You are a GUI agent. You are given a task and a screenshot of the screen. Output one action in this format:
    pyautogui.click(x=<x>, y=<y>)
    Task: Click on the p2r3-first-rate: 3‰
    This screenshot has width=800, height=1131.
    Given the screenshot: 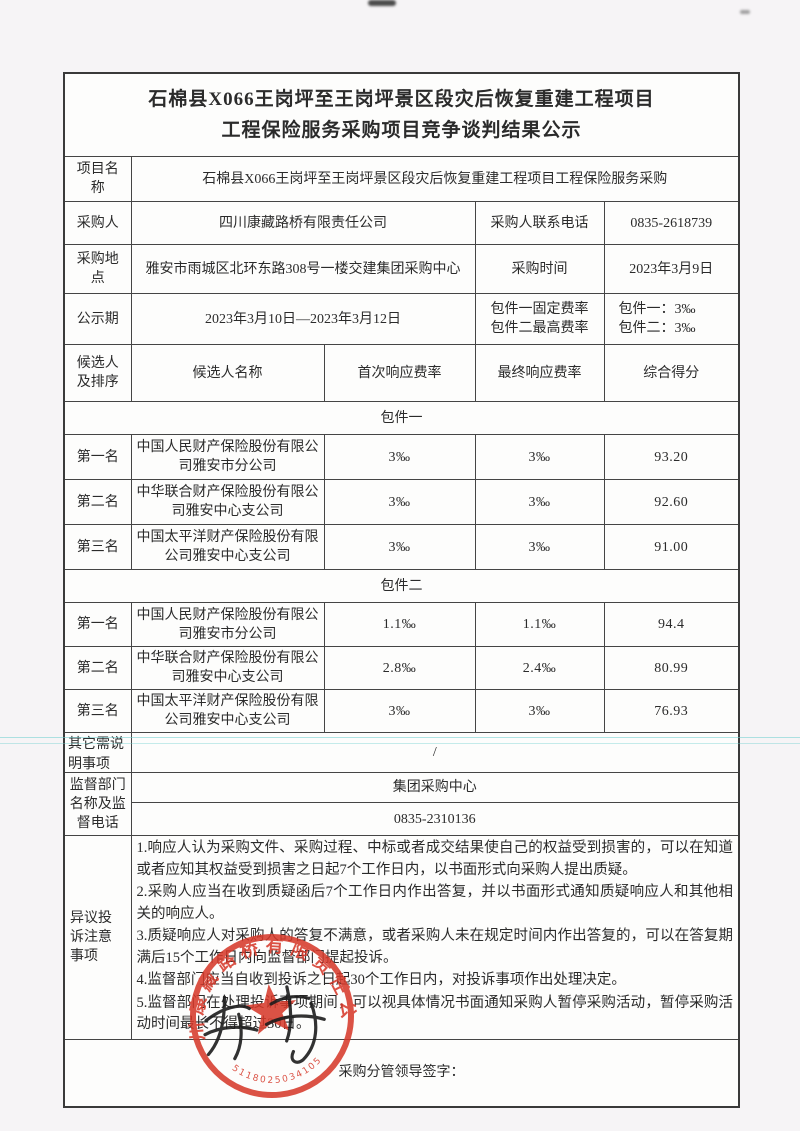 What is the action you would take?
    pyautogui.click(x=399, y=711)
    